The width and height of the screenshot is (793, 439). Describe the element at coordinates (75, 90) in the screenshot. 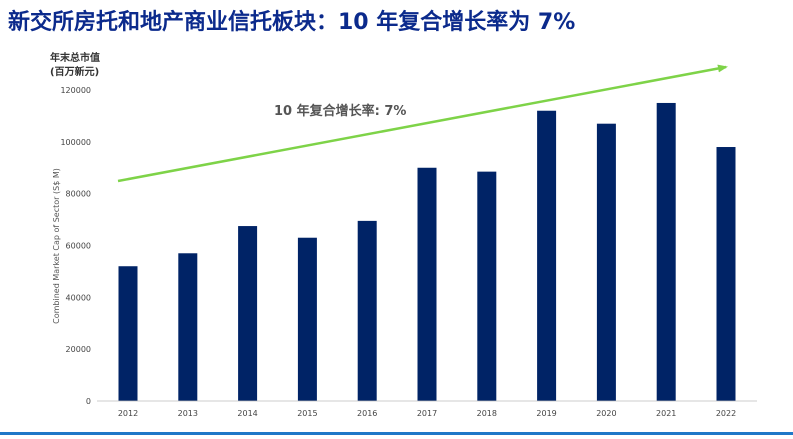

I see `y-tick-label: 120000` at that location.